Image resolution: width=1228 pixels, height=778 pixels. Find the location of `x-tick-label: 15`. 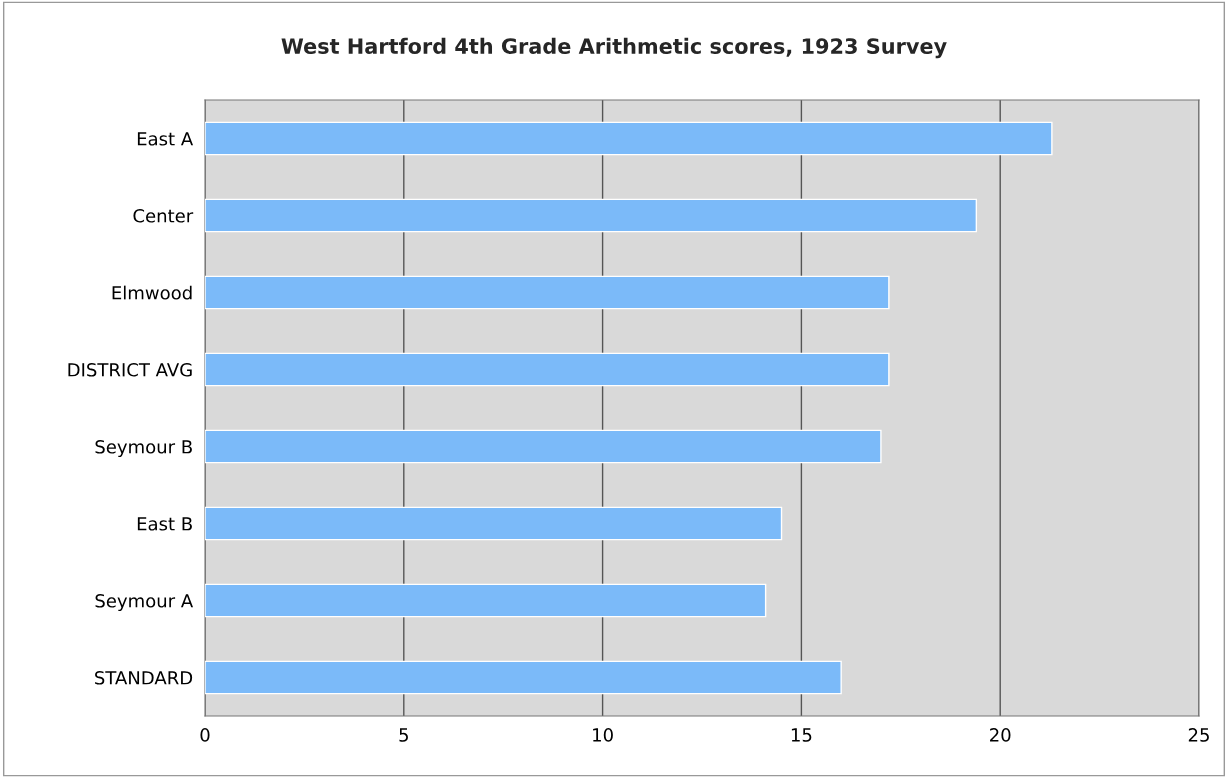

x-tick-label: 15 is located at coordinates (801, 735).